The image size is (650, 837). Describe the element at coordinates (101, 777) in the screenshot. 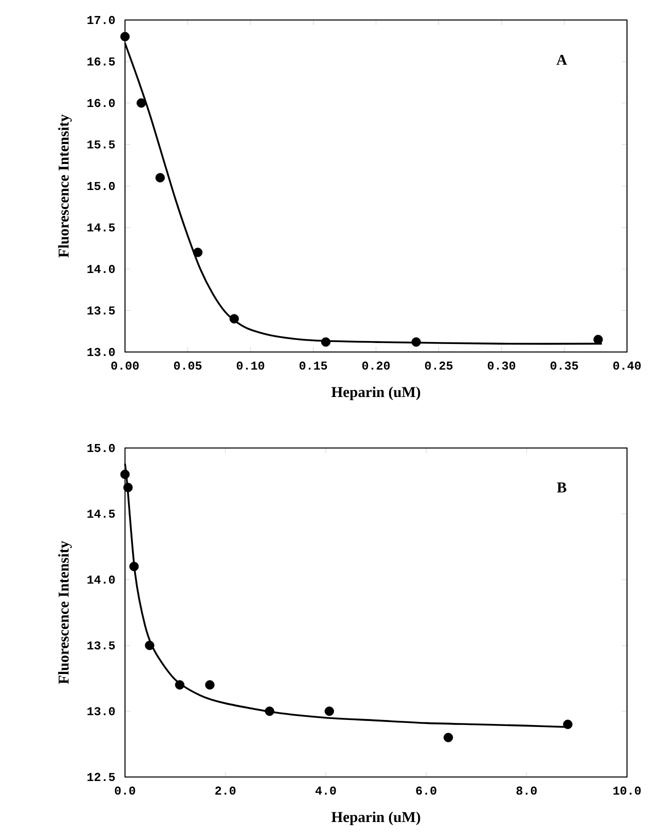

I see `y-tick-label: 12.5` at that location.